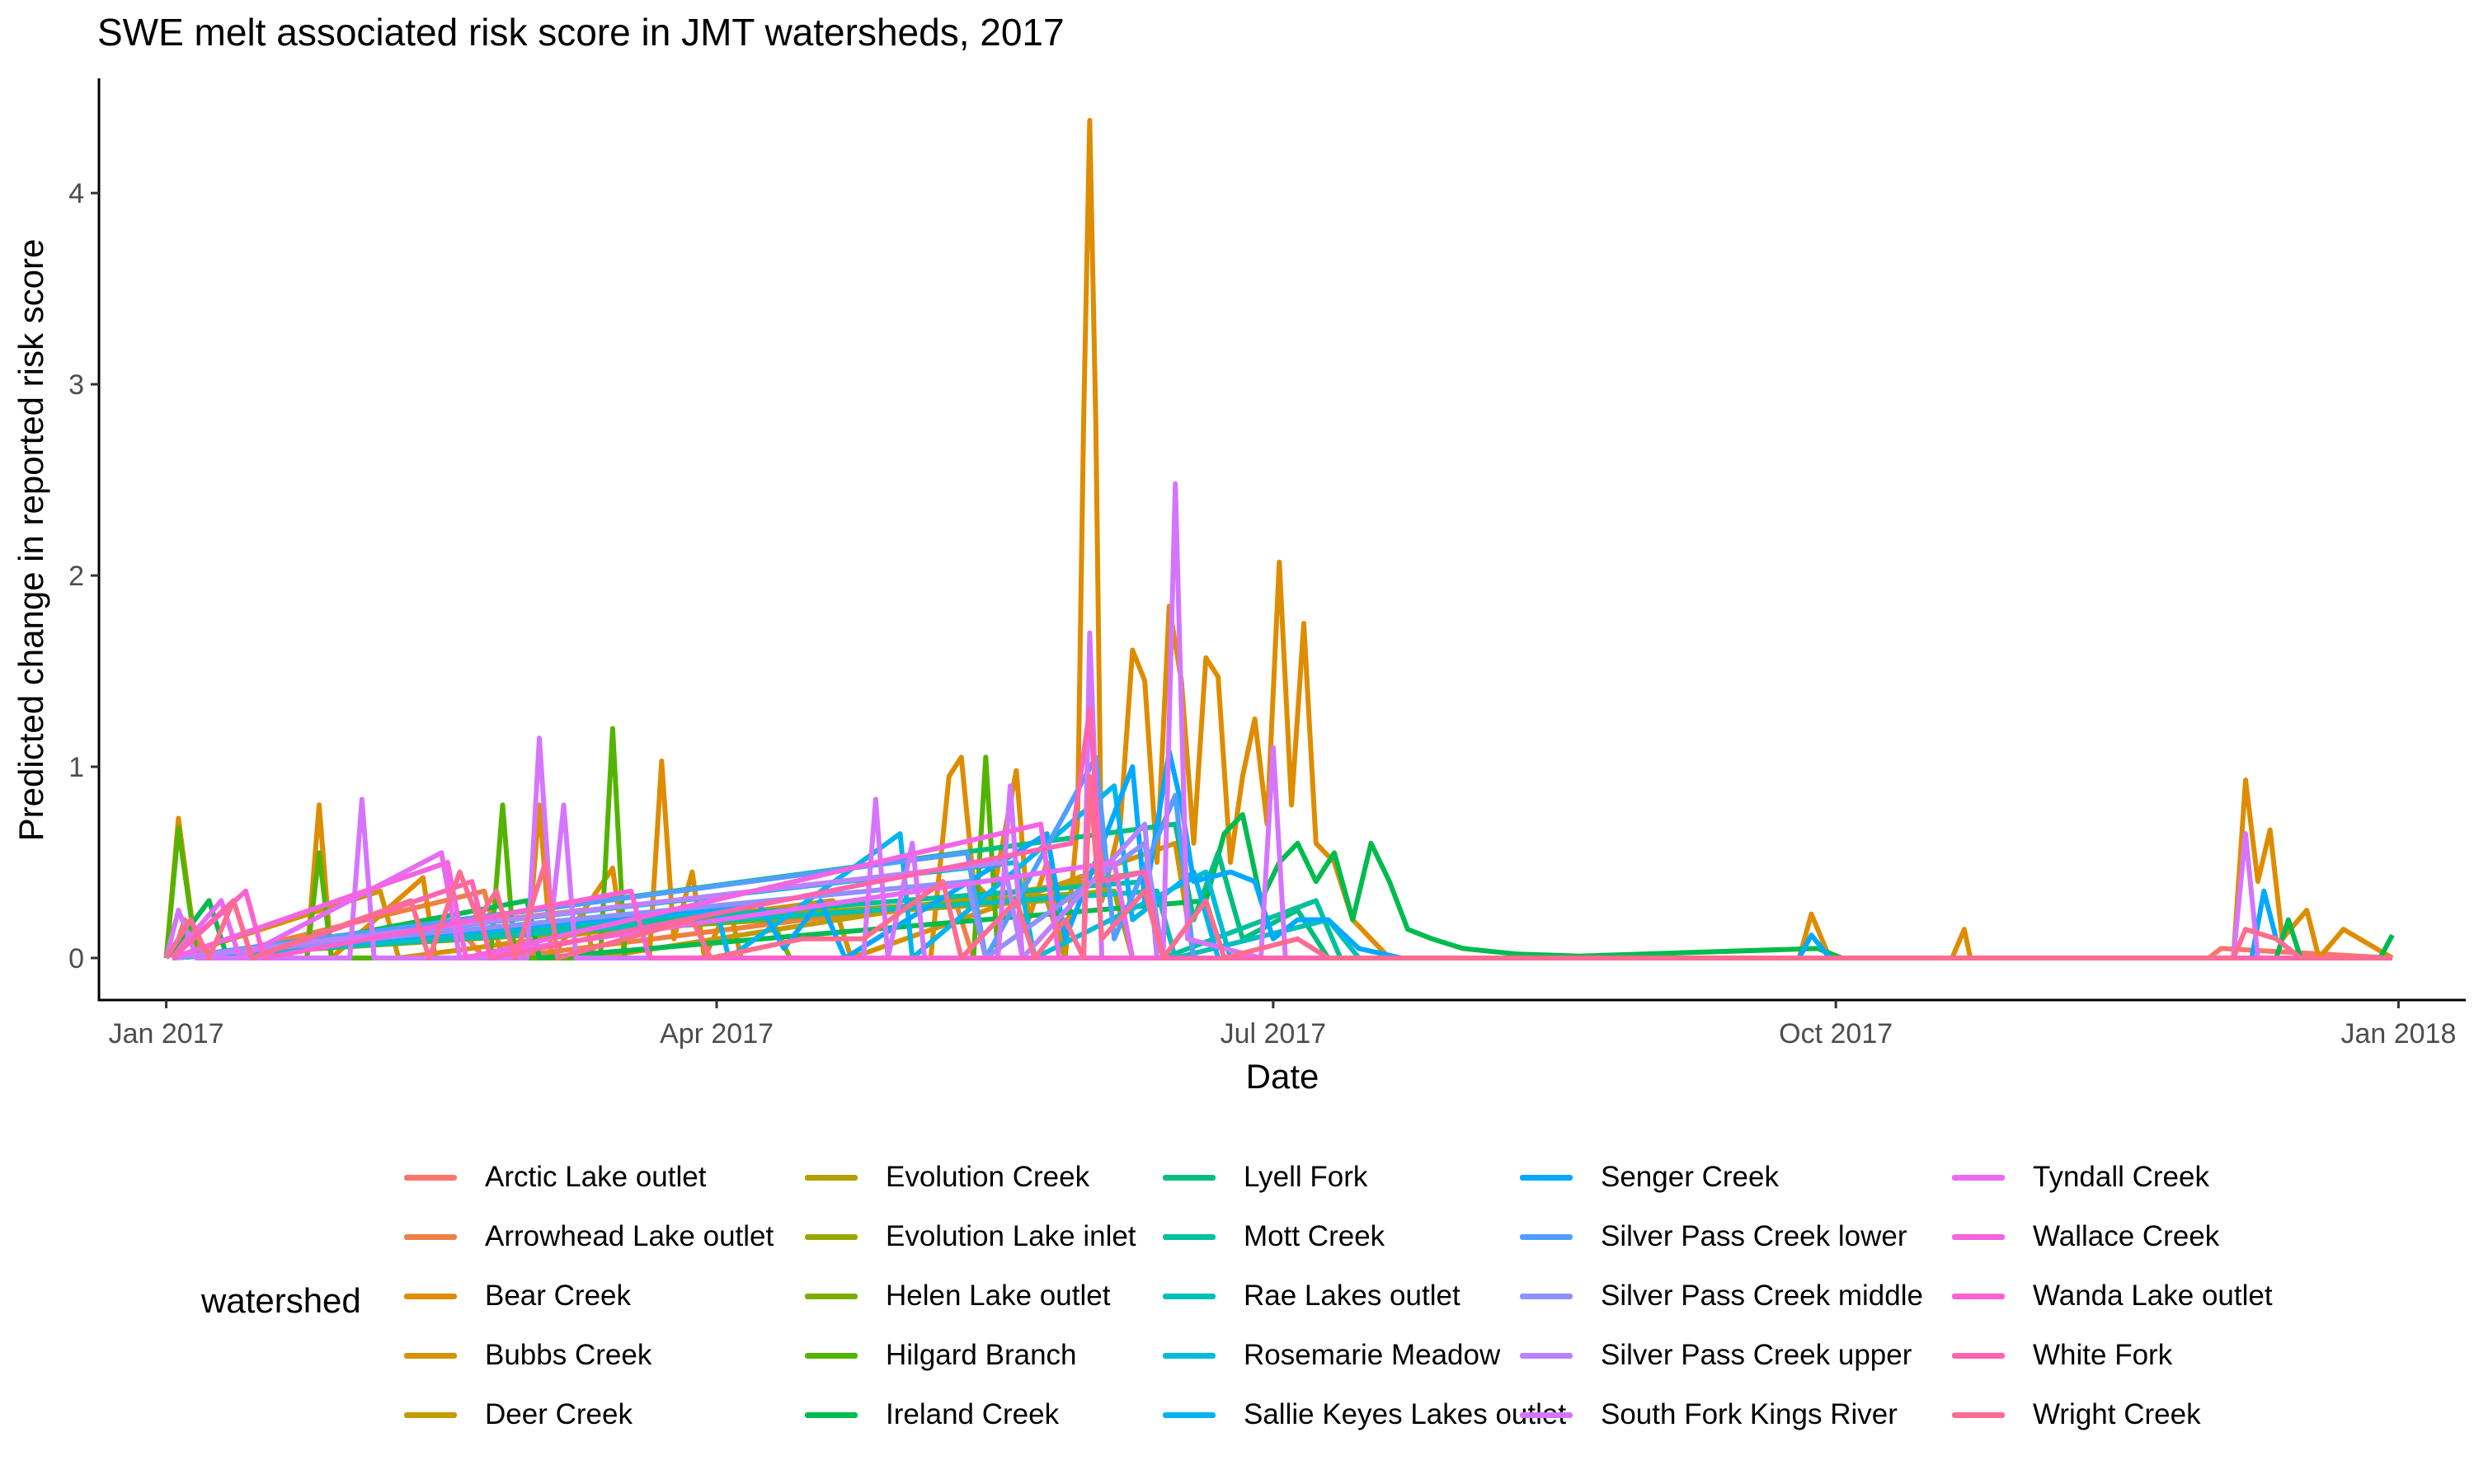 The image size is (2474, 1484). Describe the element at coordinates (281, 1300) in the screenshot. I see `legend-title: watershed` at that location.